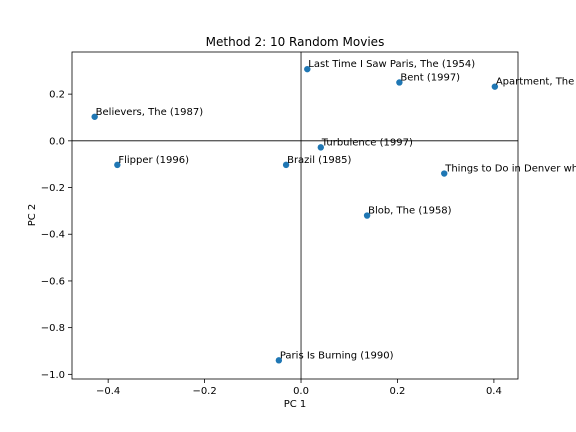 This screenshot has height=432, width=576. I want to click on data-point-label: Last Time I Saw Paris, The (1954), so click(391, 64).